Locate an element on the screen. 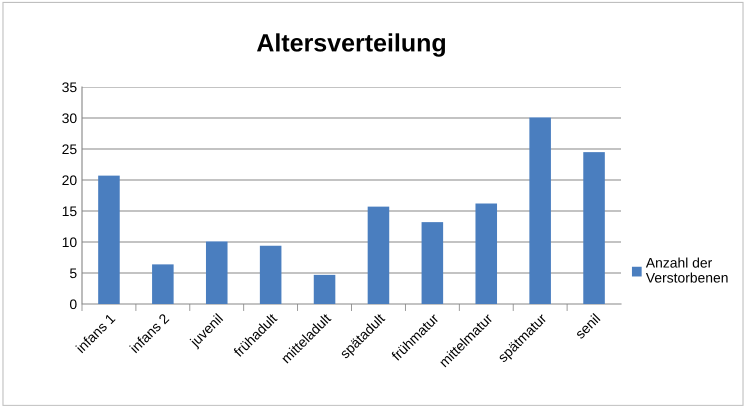  y-tick-label: 10 is located at coordinates (69, 242).